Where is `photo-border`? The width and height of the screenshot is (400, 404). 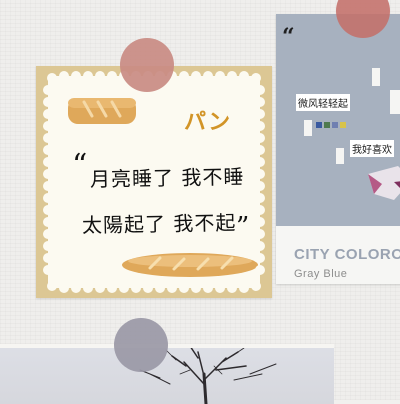 photo-border is located at coordinates (167, 374).